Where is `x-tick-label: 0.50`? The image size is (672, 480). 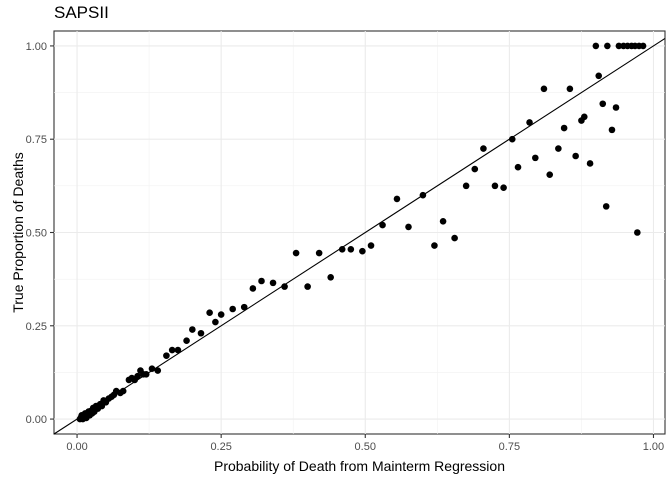
x-tick-label: 0.50 is located at coordinates (365, 447).